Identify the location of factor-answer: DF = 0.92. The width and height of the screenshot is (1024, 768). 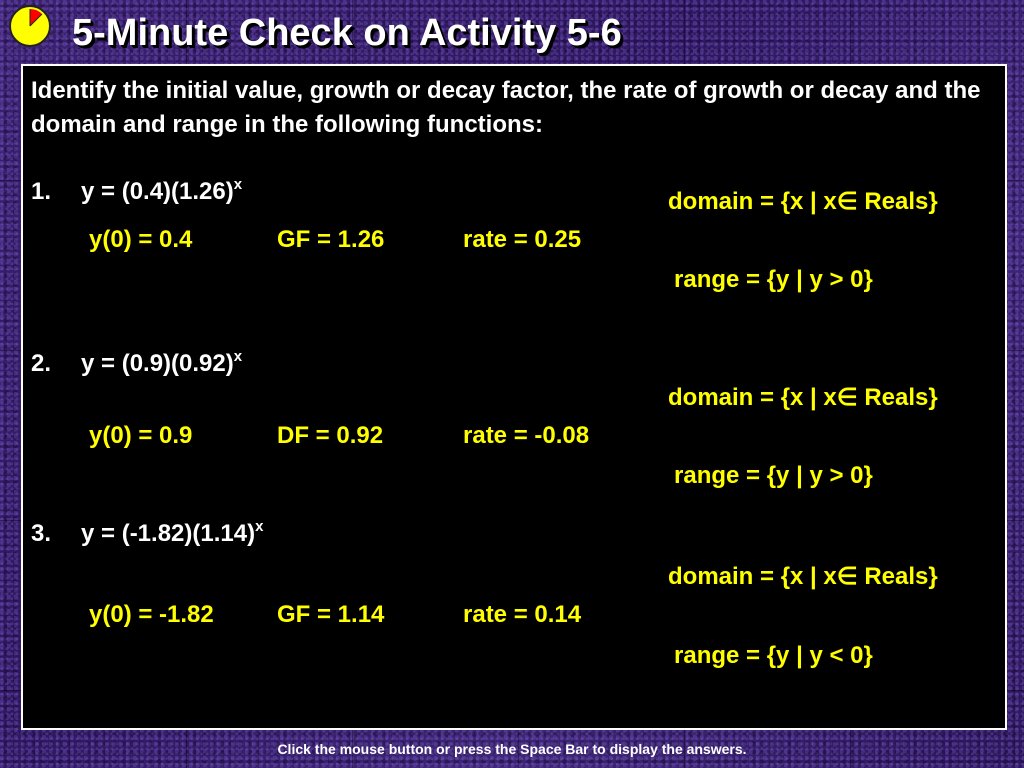
(330, 435).